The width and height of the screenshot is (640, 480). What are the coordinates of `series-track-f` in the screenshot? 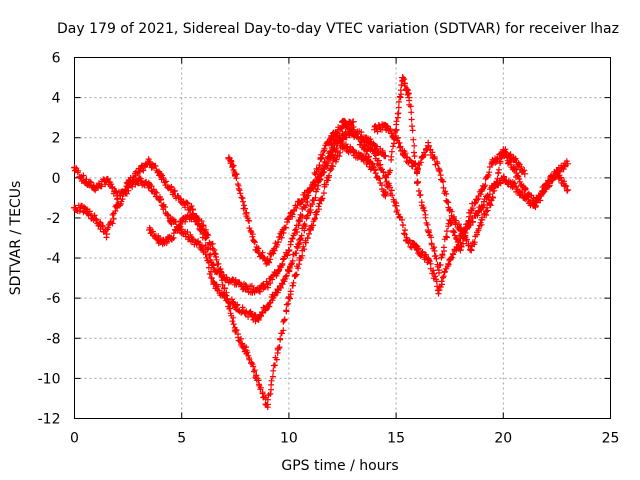 It's located at (466, 217).